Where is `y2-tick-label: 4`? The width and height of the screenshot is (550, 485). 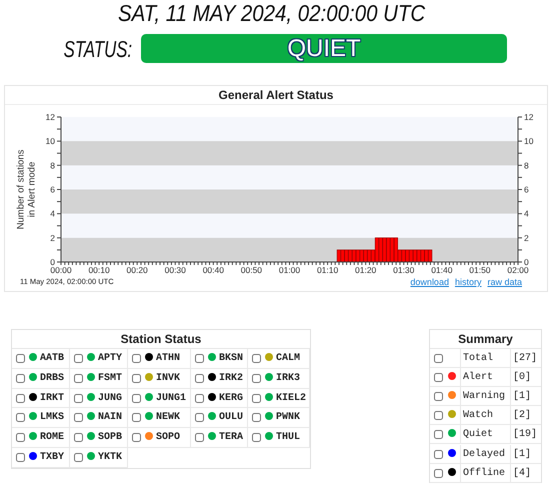
y2-tick-label: 4 is located at coordinates (526, 213).